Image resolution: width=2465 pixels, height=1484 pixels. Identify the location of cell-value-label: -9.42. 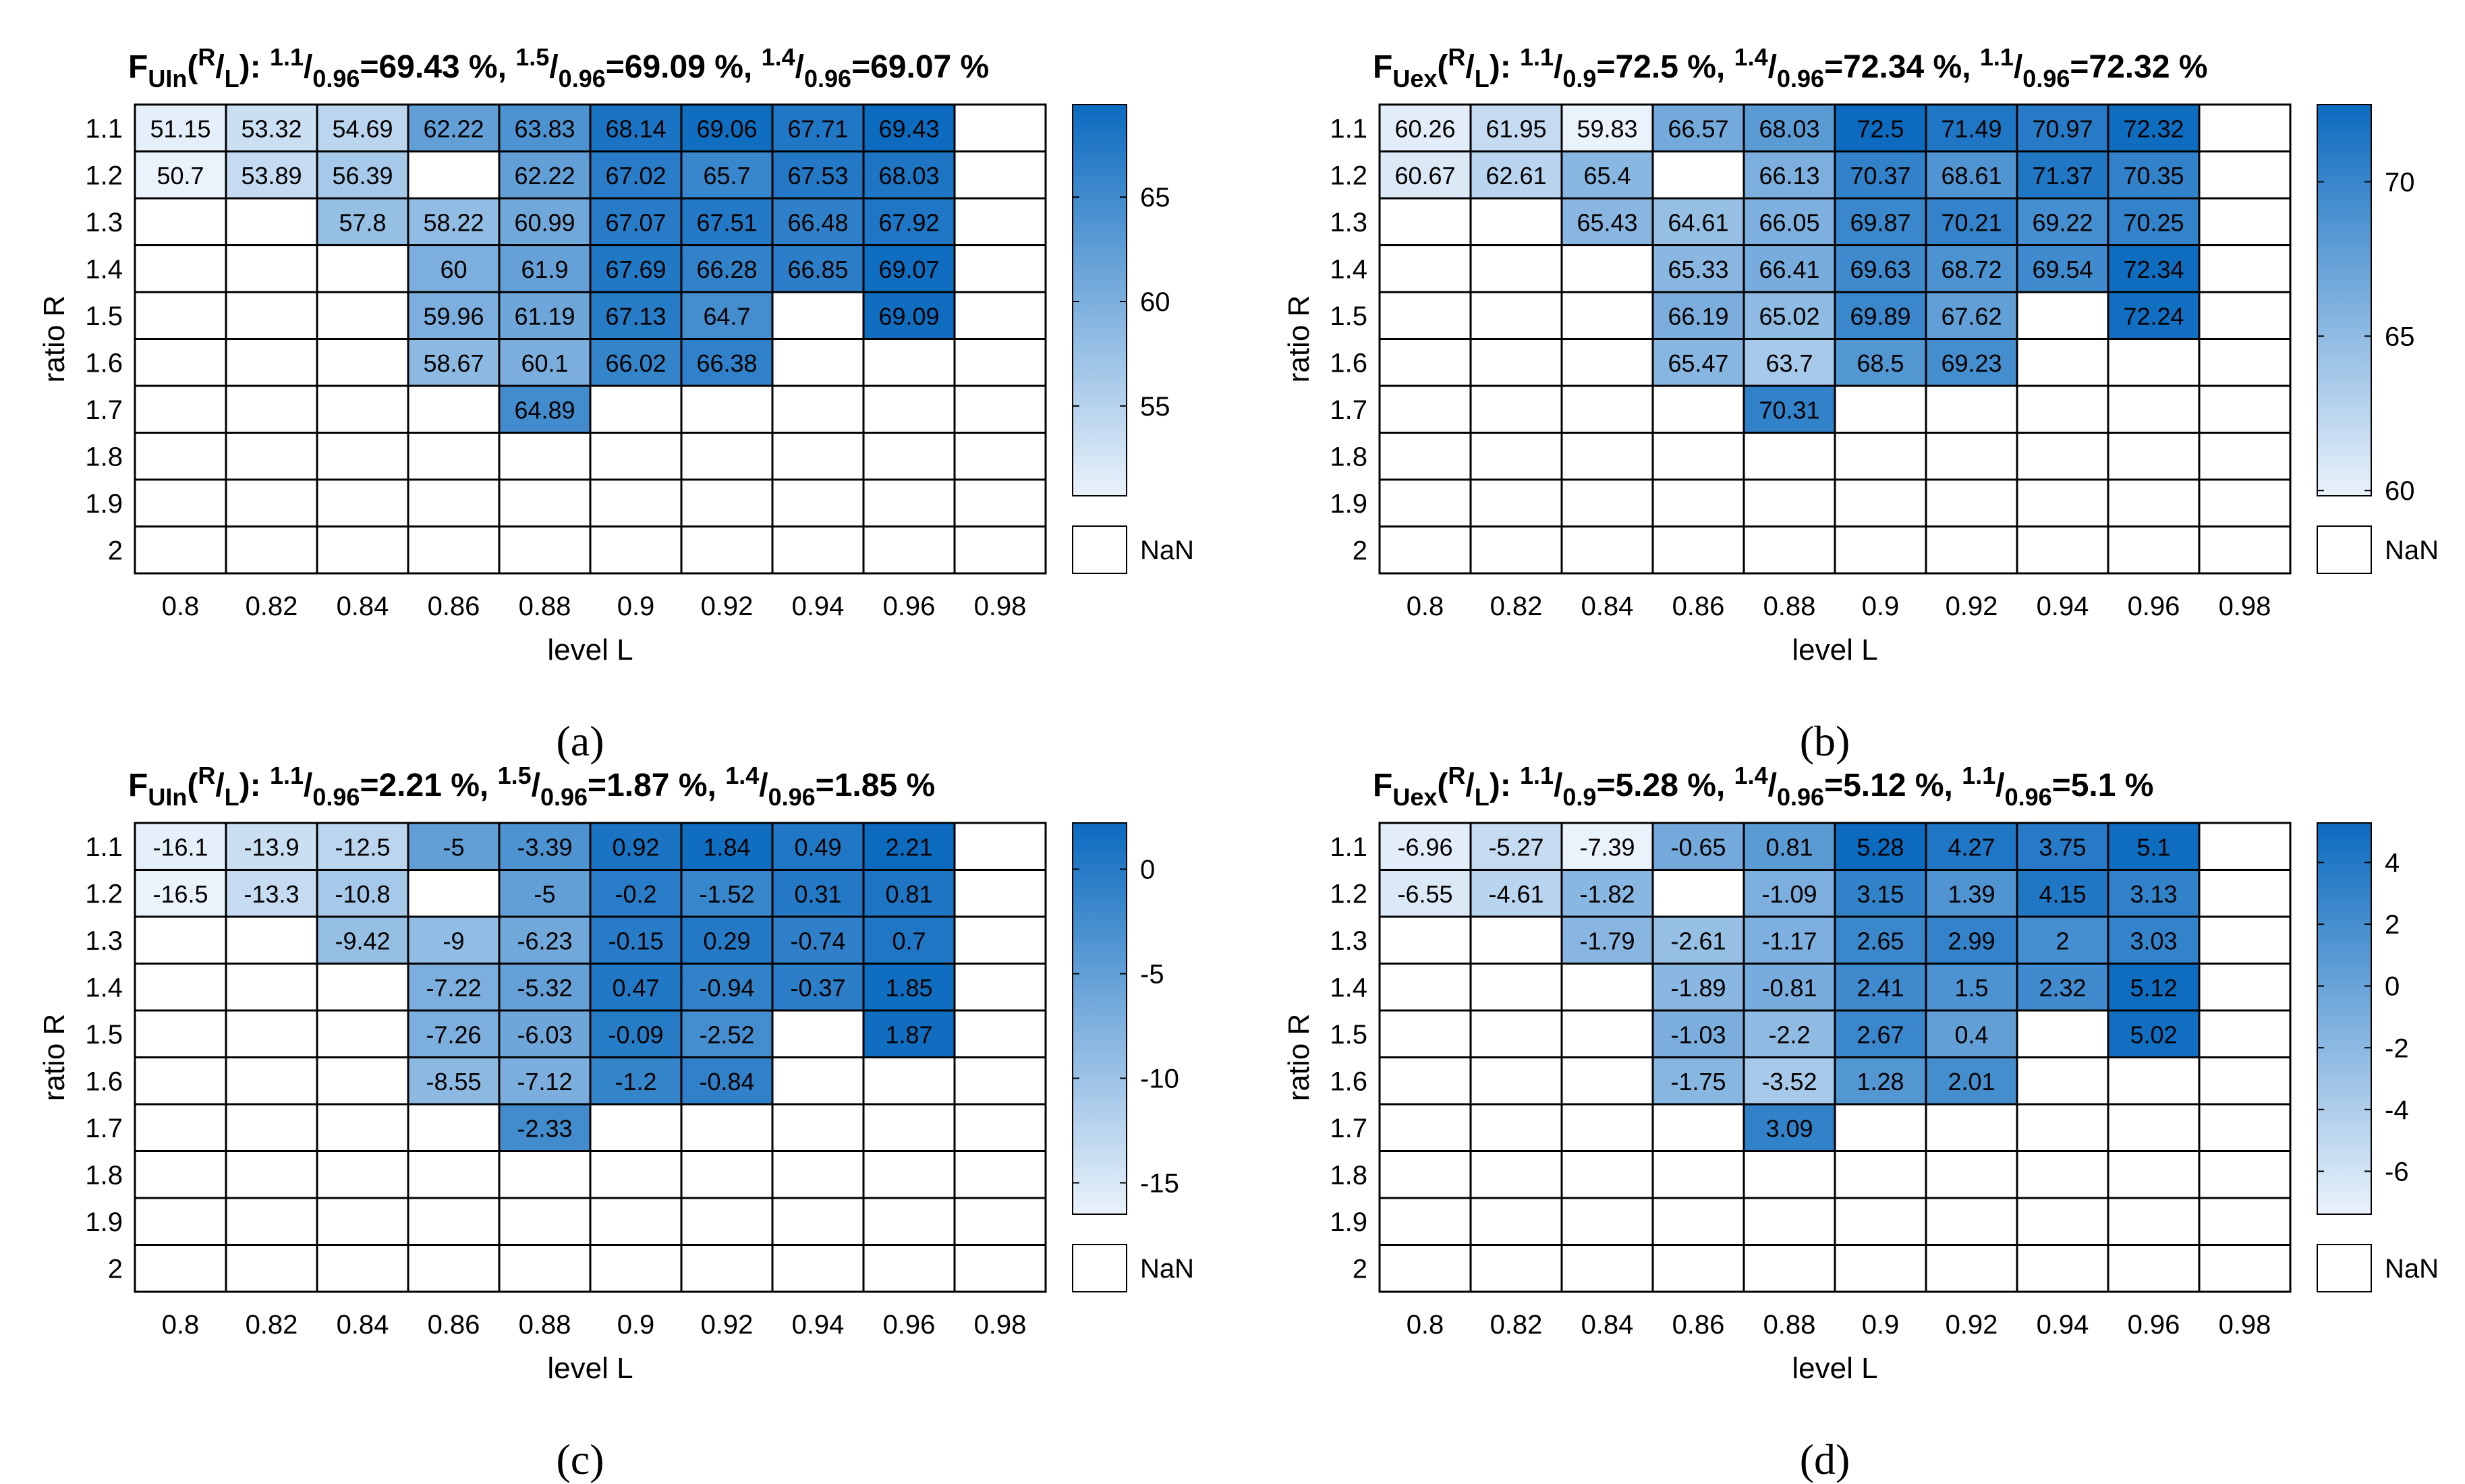
(363, 941).